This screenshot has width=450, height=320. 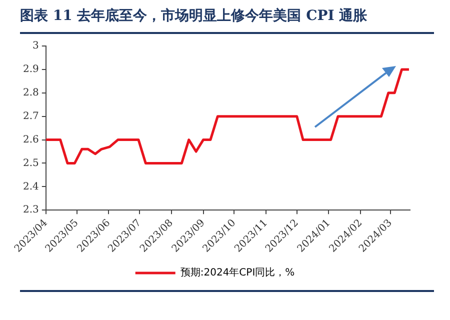 I want to click on legend-label: 预期:2024年CPI同比，%, so click(x=237, y=272).